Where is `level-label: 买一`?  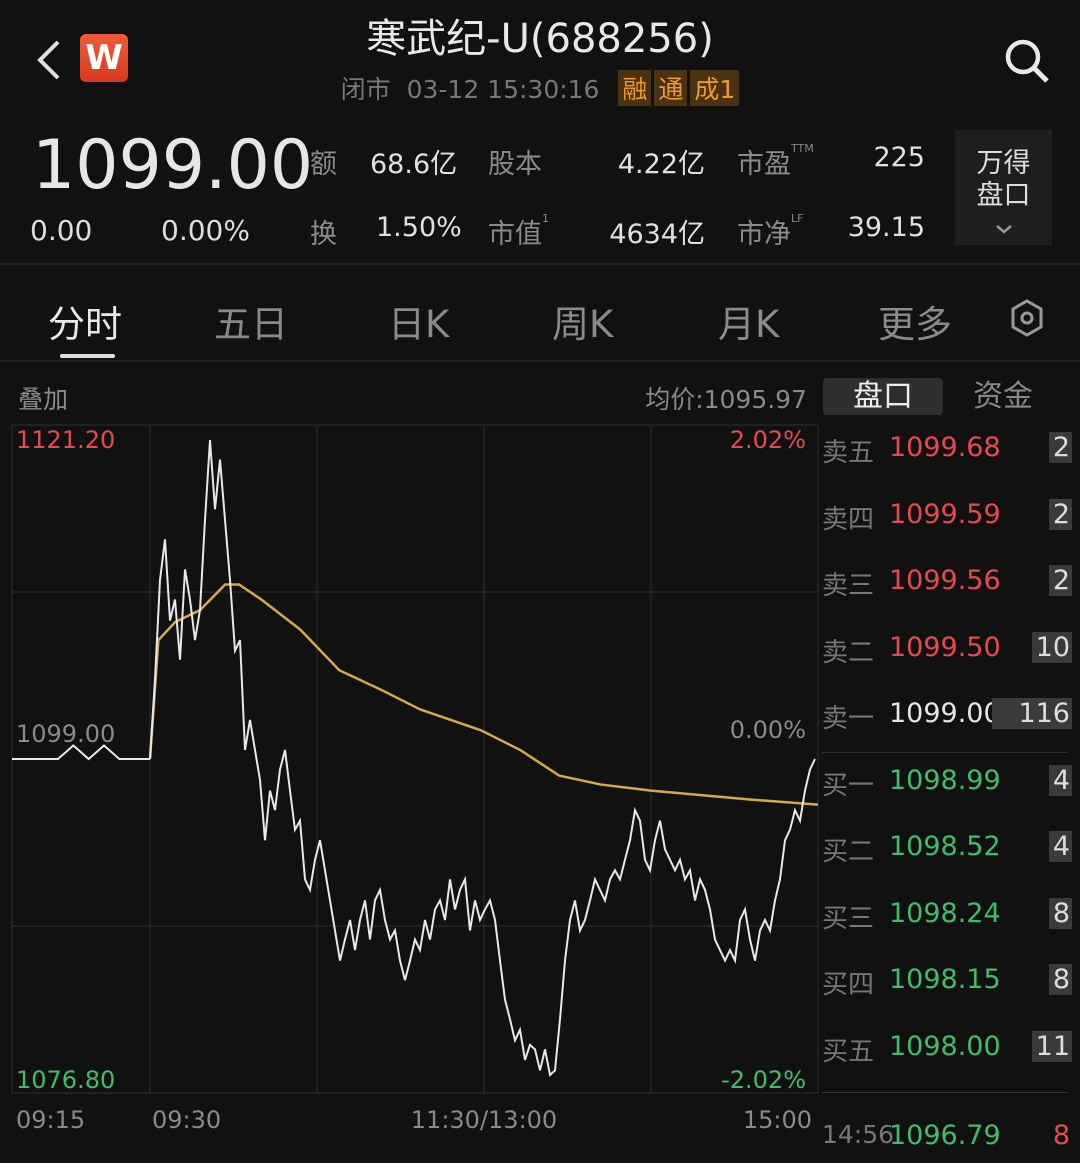
level-label: 买一 is located at coordinates (848, 785).